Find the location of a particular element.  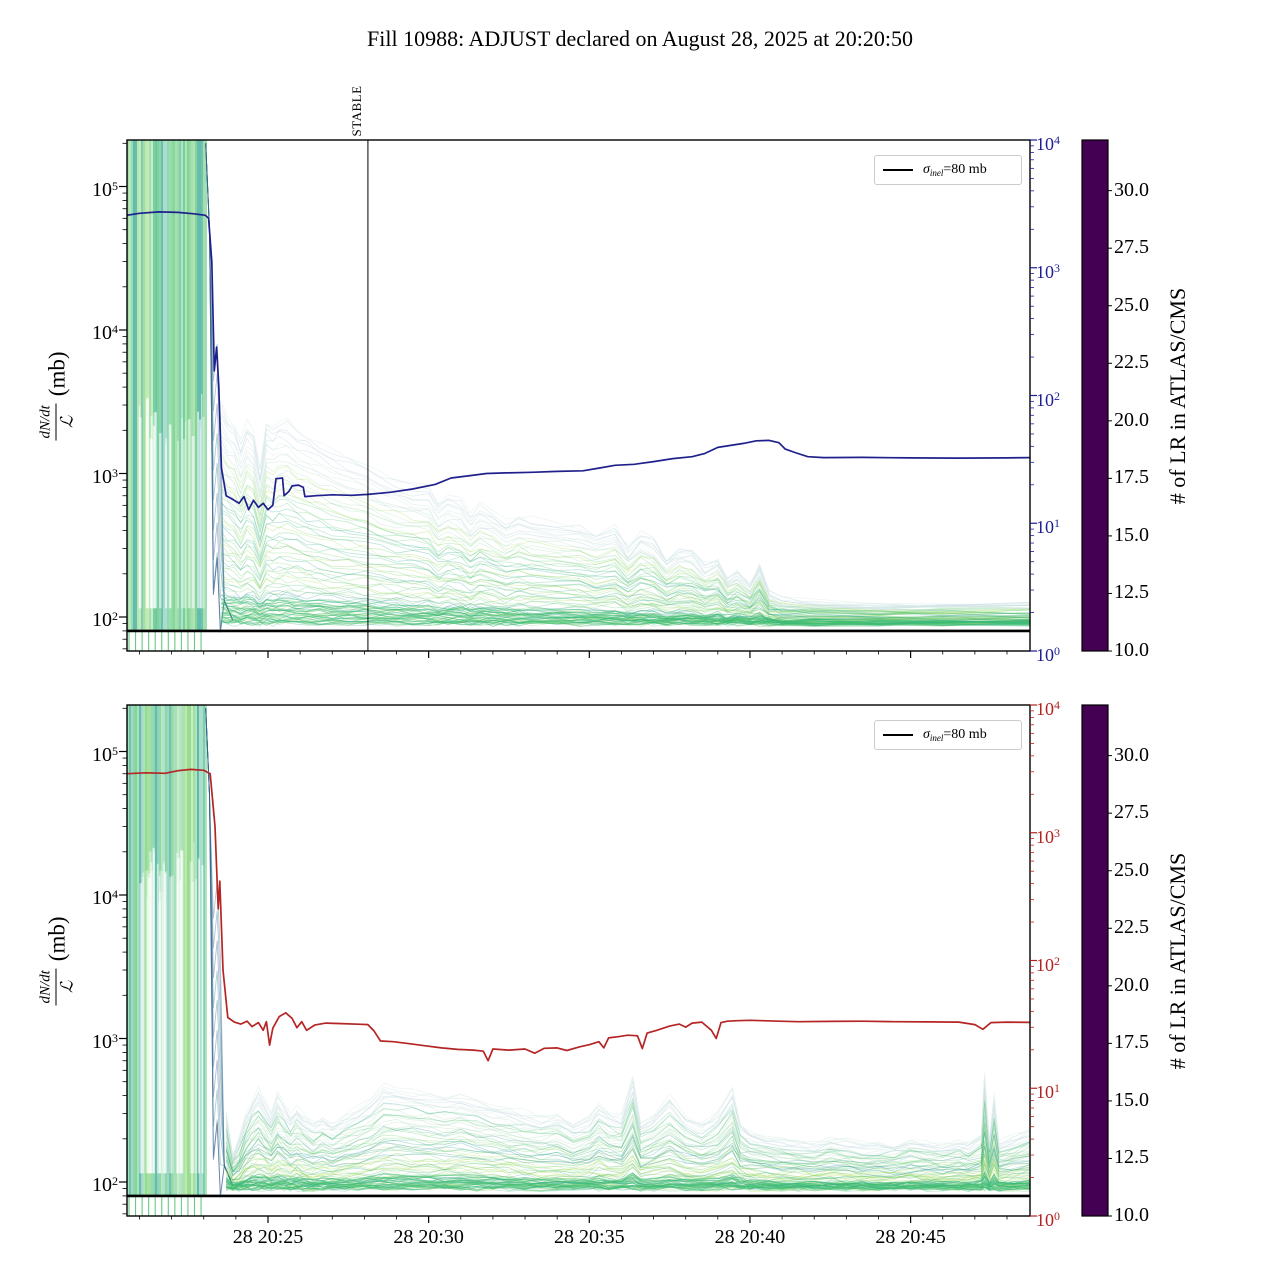

bottom-band is located at coordinates (627, 1132).